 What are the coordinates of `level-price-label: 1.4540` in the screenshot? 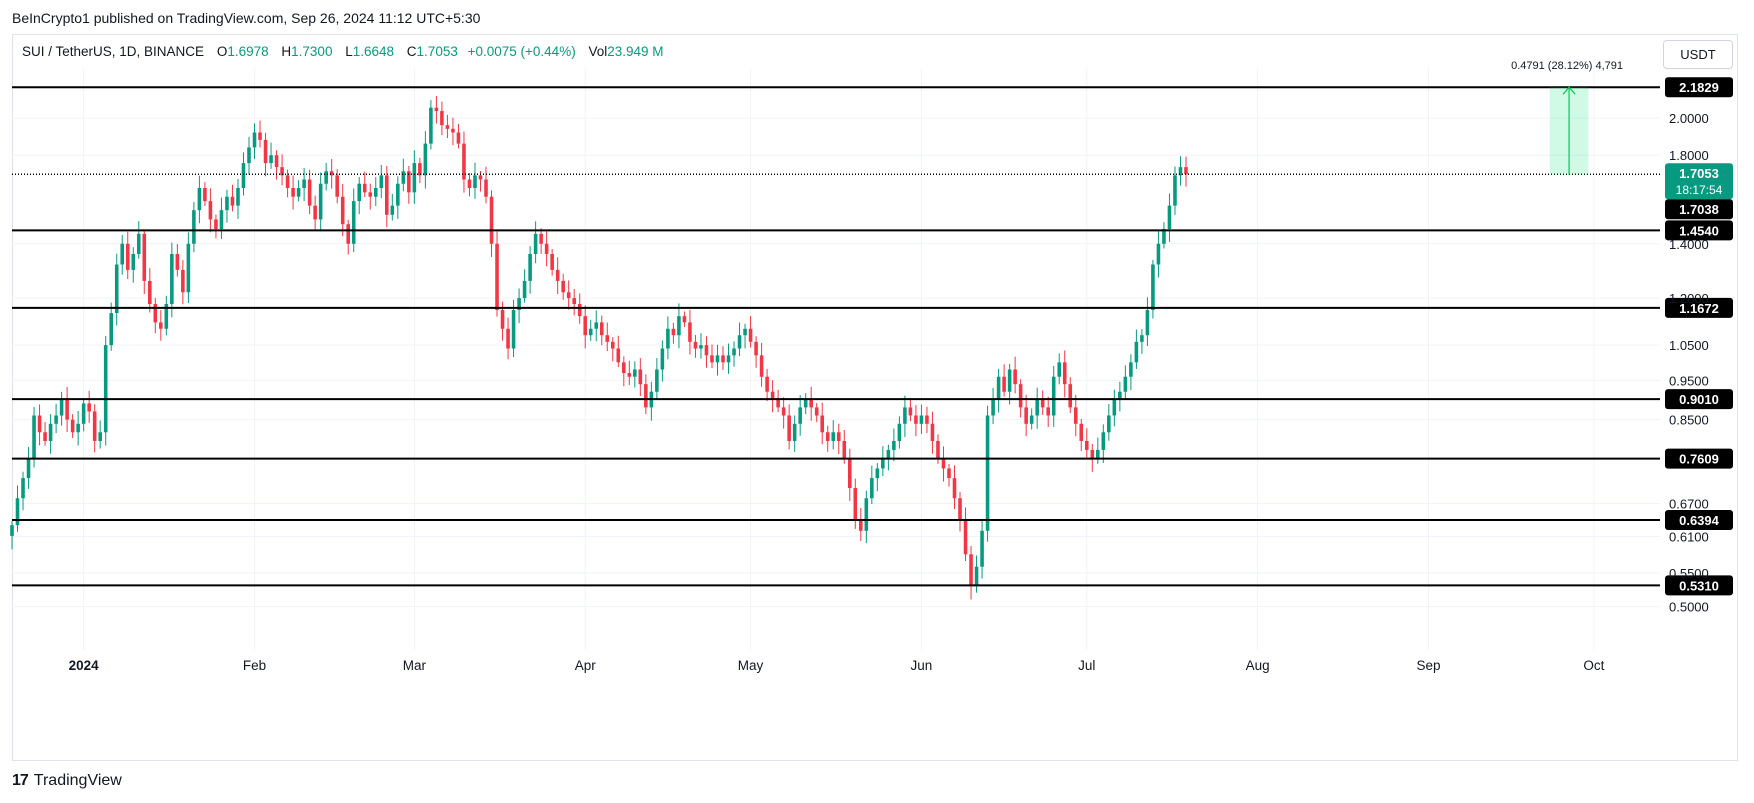 It's located at (1699, 230).